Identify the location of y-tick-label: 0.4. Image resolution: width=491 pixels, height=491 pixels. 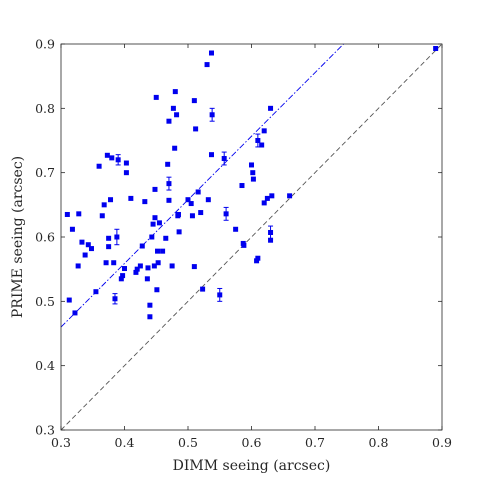
(45, 365).